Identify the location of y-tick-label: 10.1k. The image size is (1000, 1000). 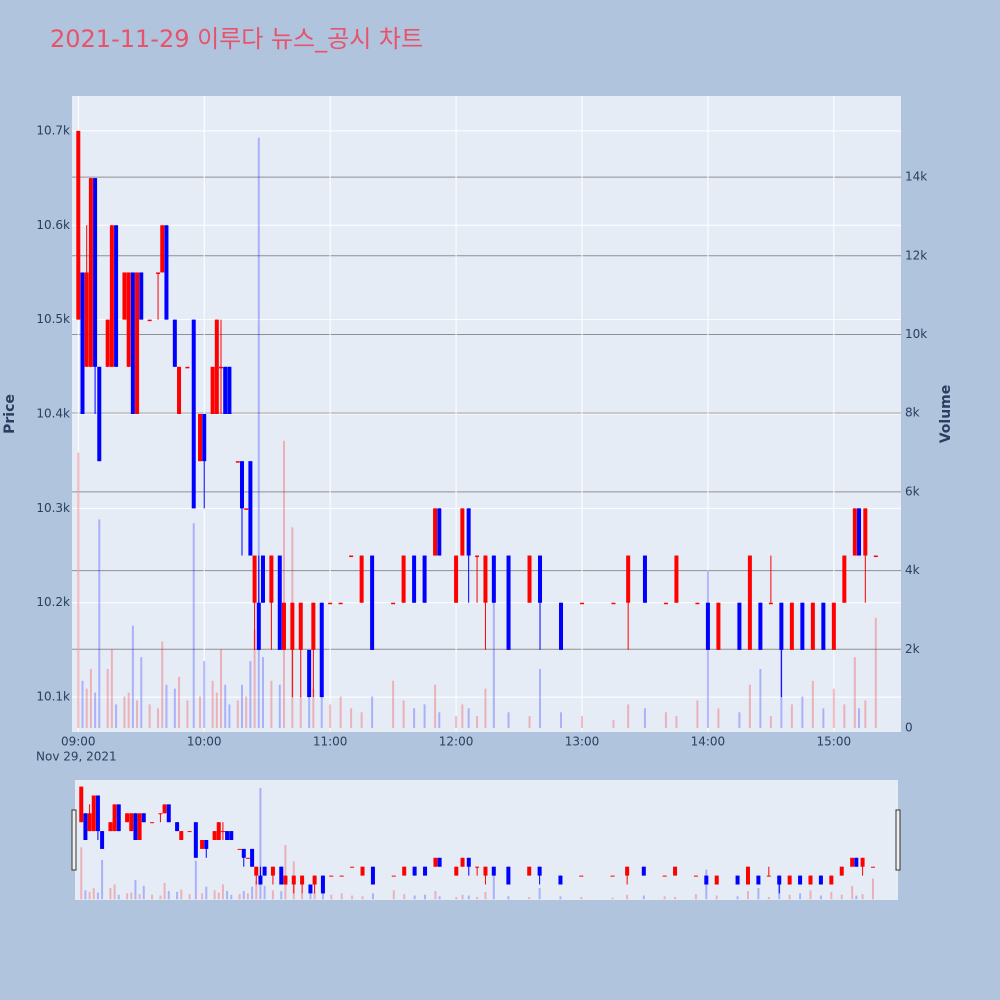
(53, 697).